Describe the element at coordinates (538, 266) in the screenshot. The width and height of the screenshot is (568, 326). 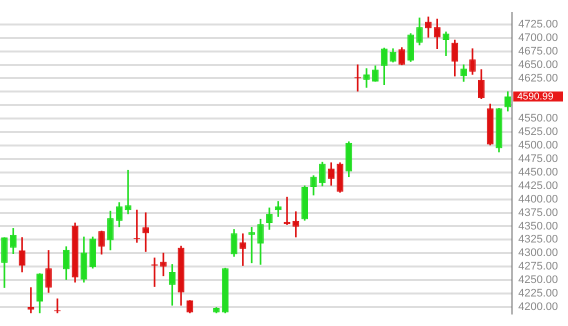
I see `y-tick-label: 4275.00` at that location.